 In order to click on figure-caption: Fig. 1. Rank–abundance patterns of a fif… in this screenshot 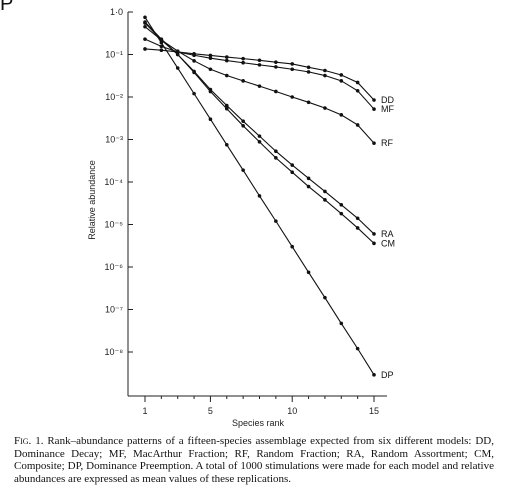, I will do `click(254, 460)`.